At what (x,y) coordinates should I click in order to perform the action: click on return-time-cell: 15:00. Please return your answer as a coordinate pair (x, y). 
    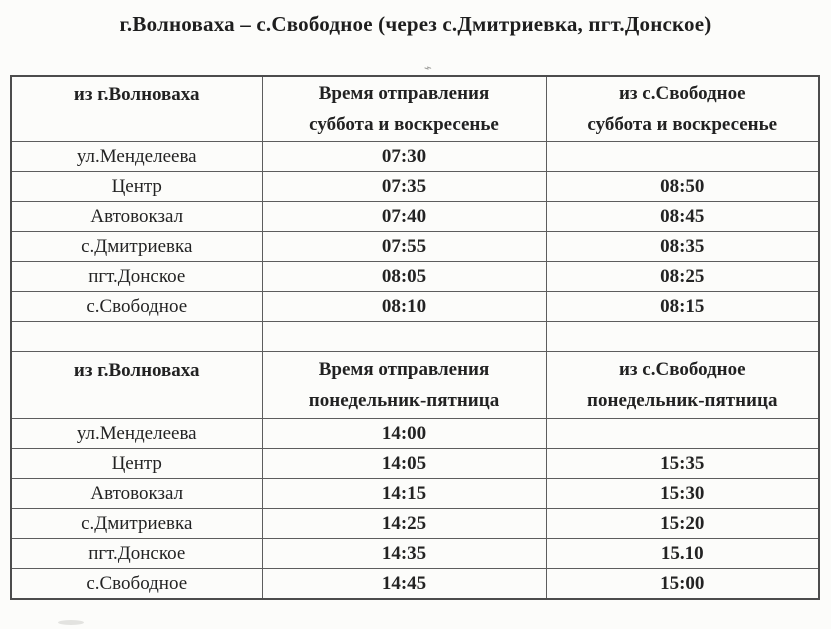
    Looking at the image, I should click on (682, 584).